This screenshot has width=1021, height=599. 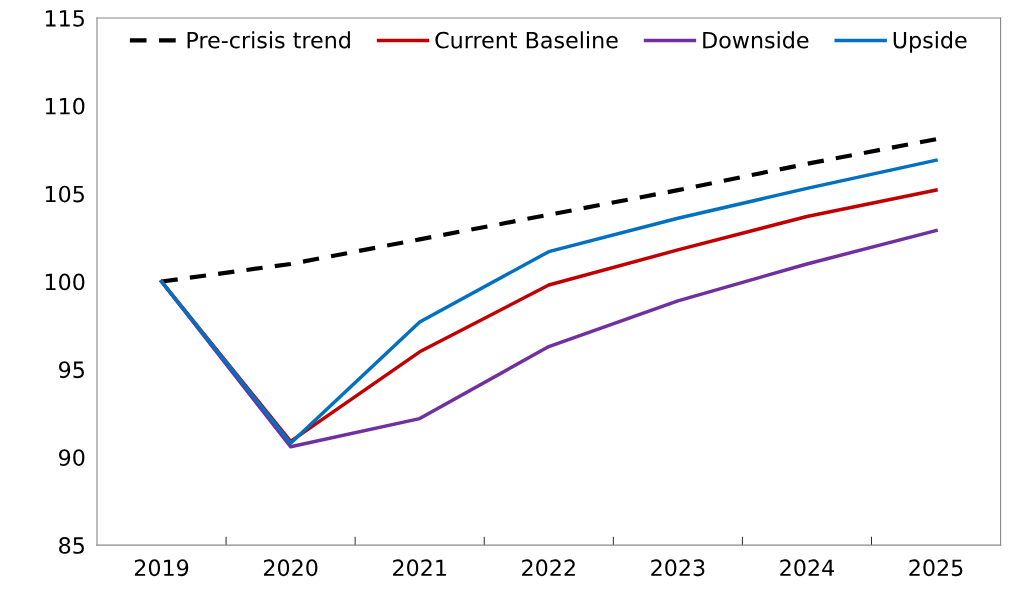 I want to click on x-tick-label: 2022, so click(x=548, y=568).